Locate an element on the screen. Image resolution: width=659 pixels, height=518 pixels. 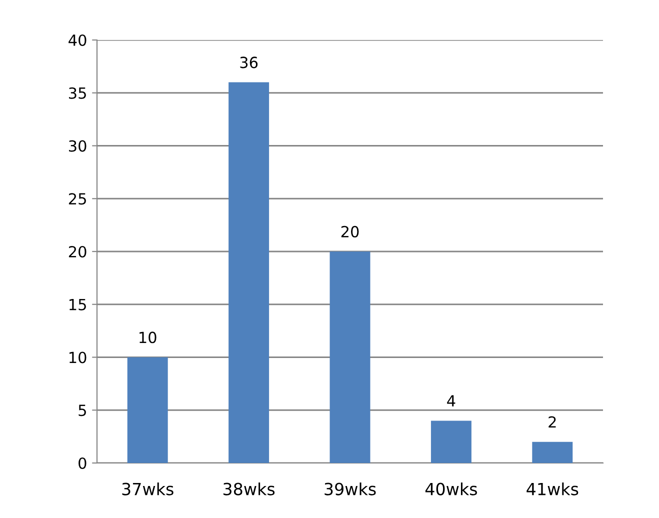
y-tick-label: 30 is located at coordinates (77, 146).